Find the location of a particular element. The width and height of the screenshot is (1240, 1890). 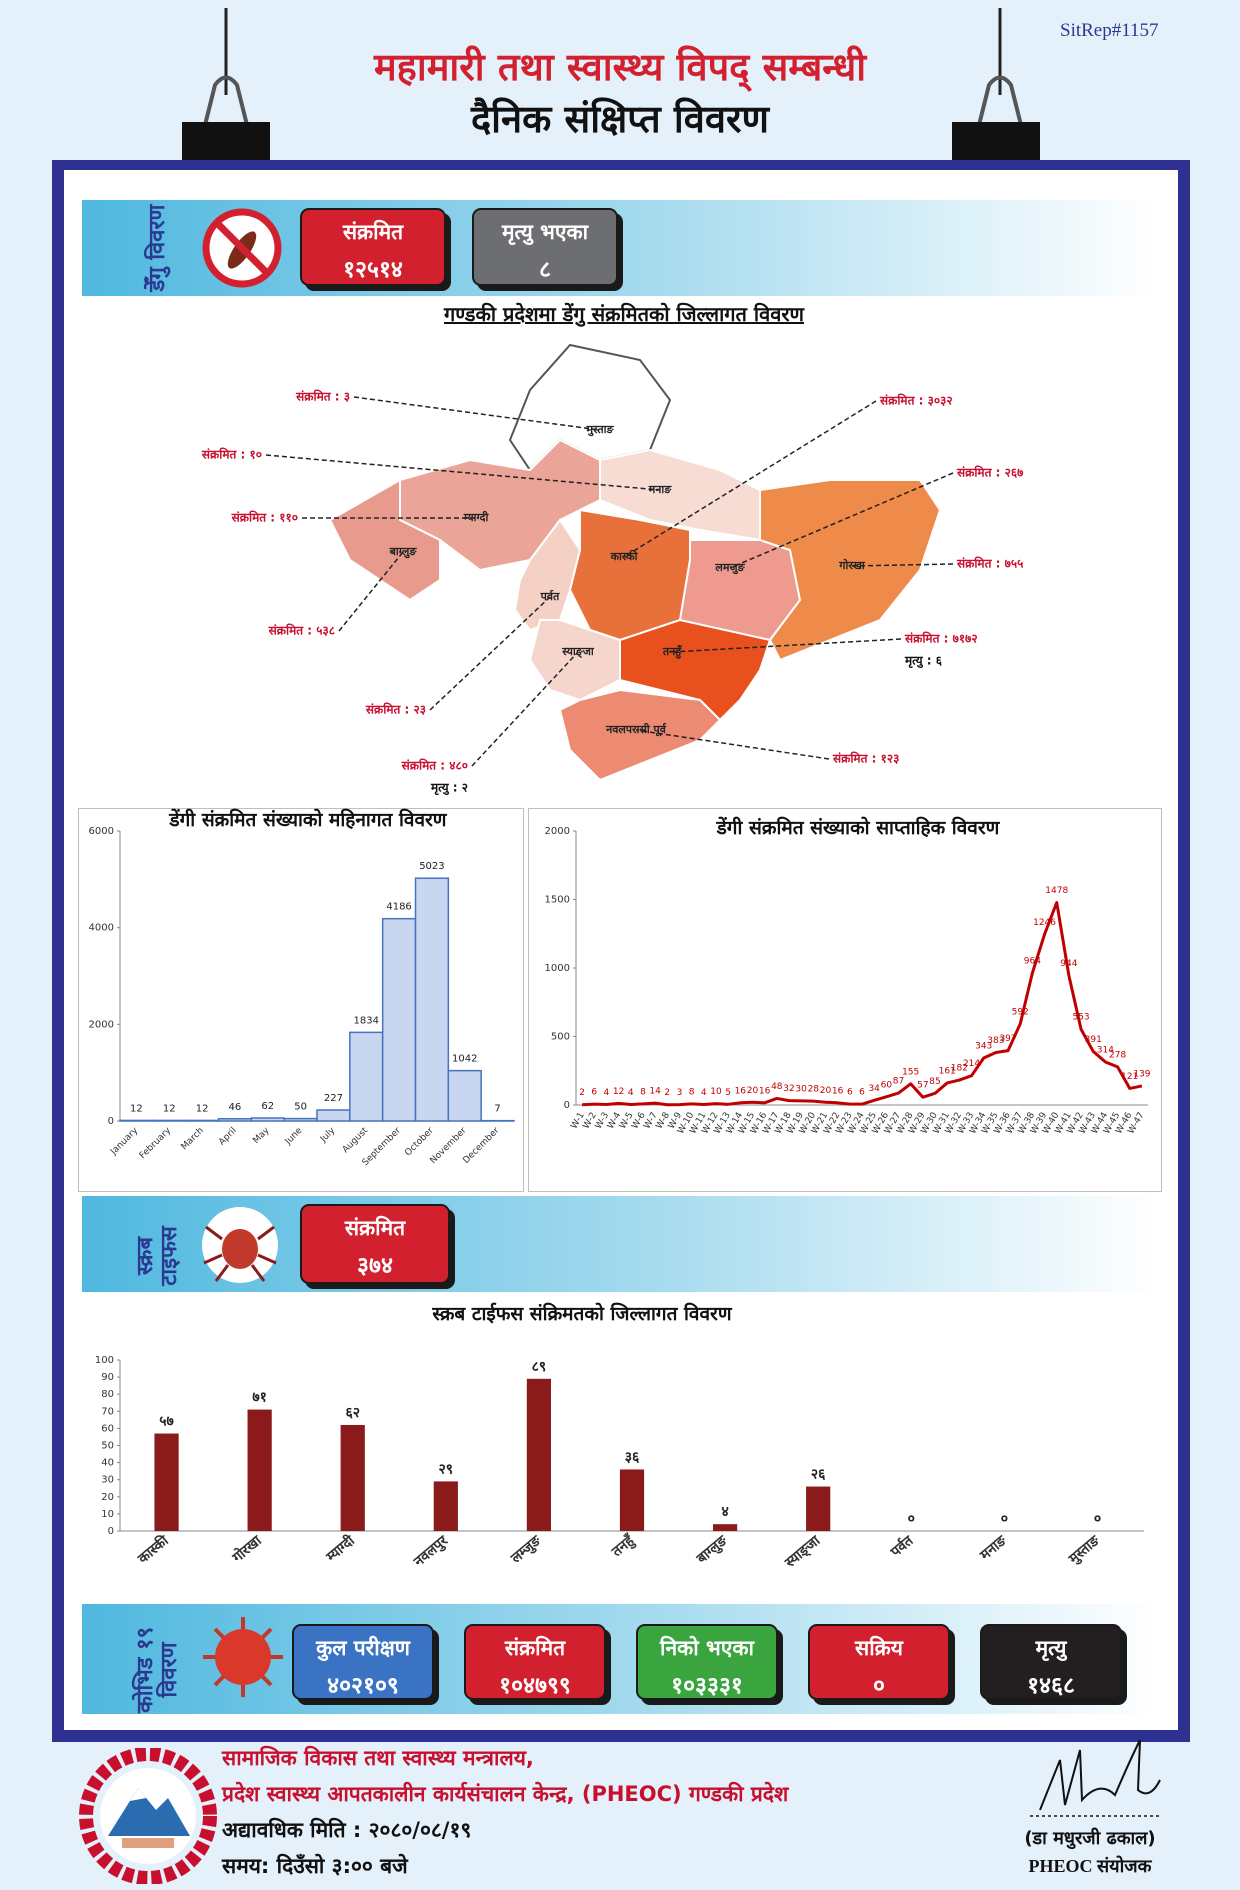

value-label: 4186 is located at coordinates (398, 907).